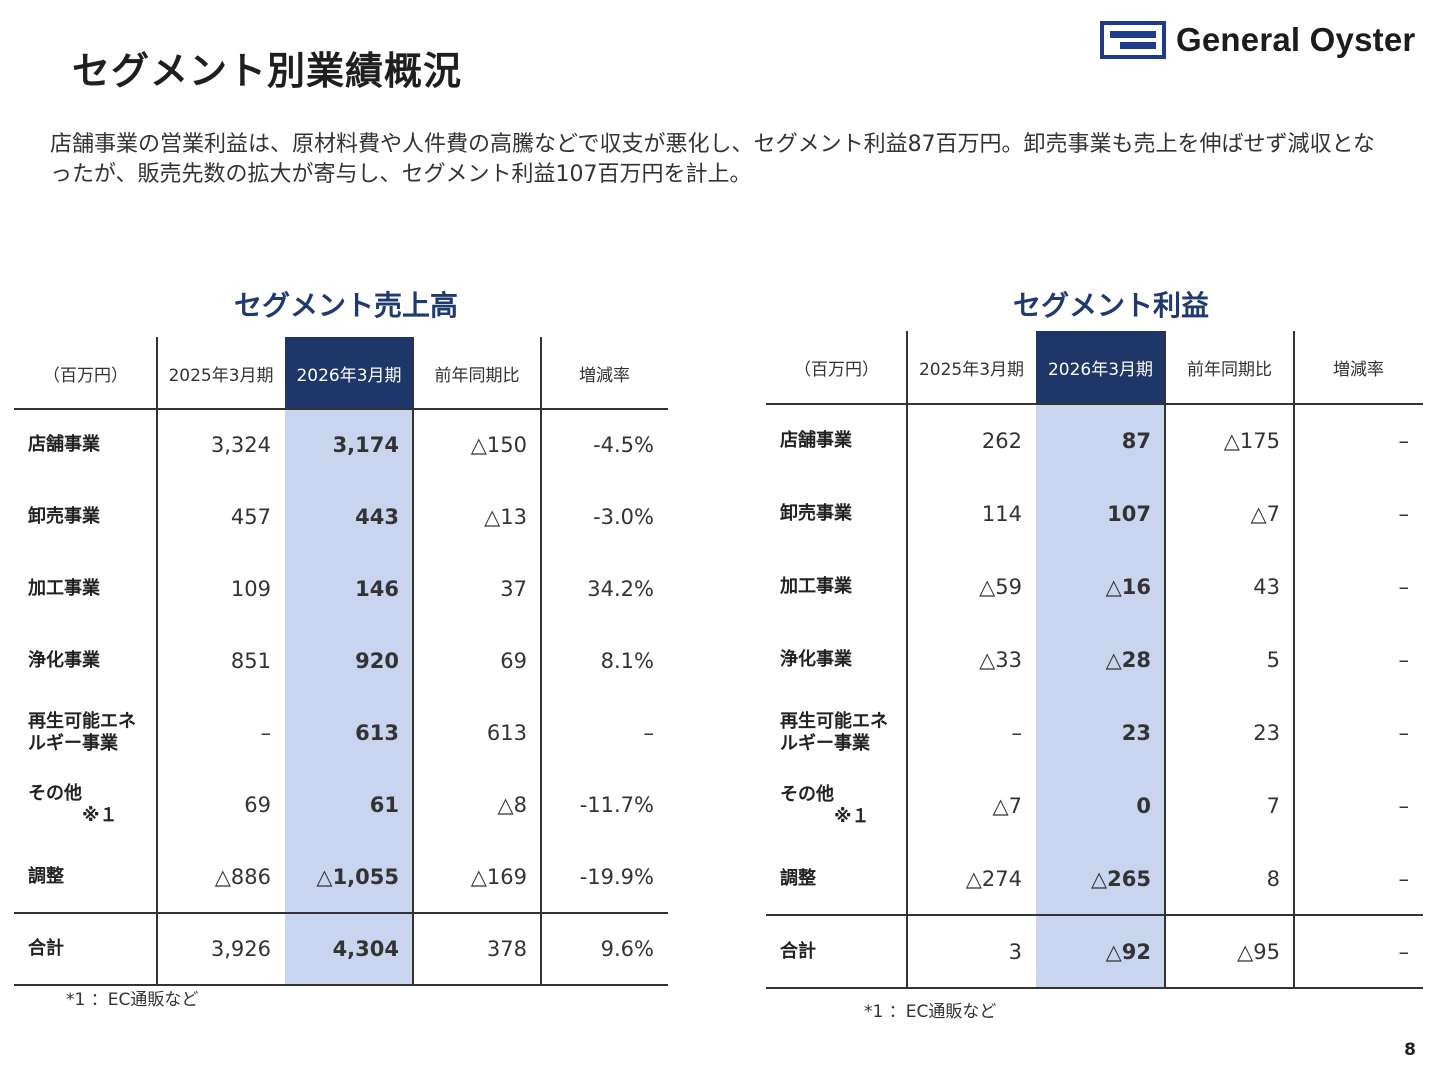  What do you see at coordinates (627, 949) in the screenshot?
I see `sales-value-cell: 9.6%` at bounding box center [627, 949].